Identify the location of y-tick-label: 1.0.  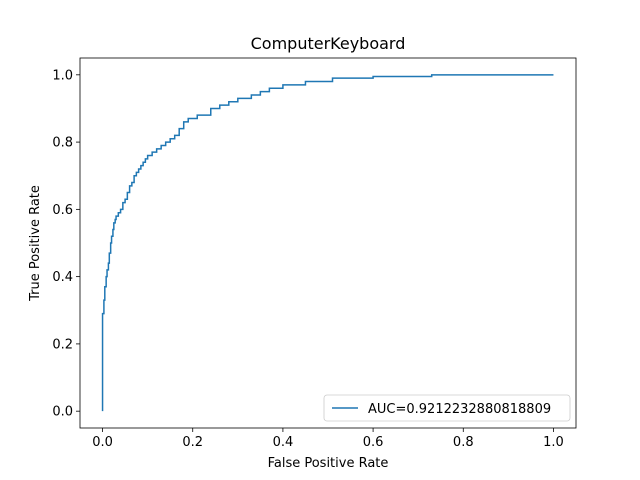
(62, 75).